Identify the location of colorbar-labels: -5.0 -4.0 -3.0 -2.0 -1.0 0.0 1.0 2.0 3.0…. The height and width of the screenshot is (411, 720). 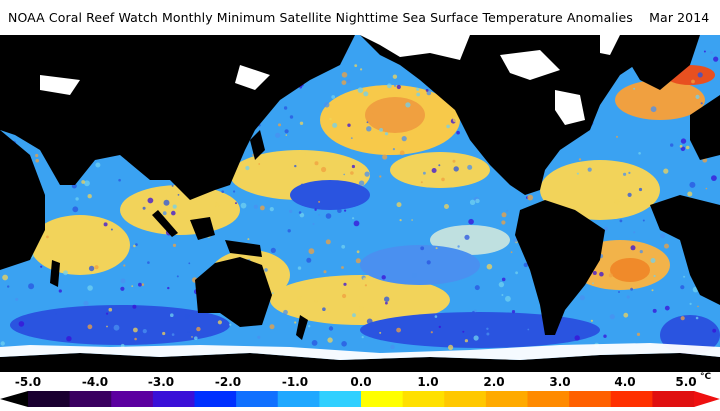
(360, 381).